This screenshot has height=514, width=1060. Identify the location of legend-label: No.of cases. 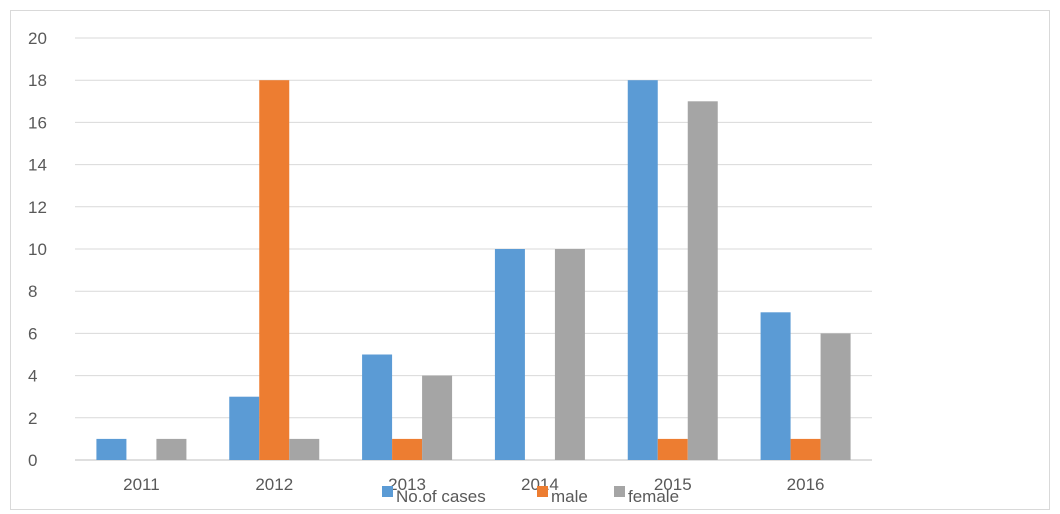
(441, 496).